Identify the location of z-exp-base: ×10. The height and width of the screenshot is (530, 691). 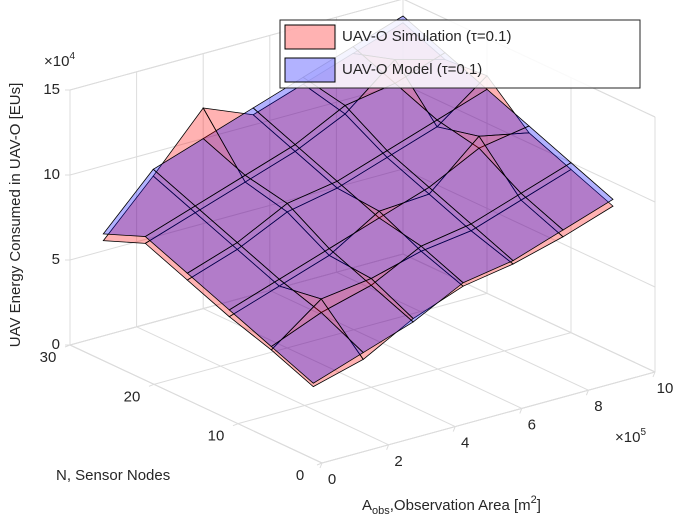
(56, 61).